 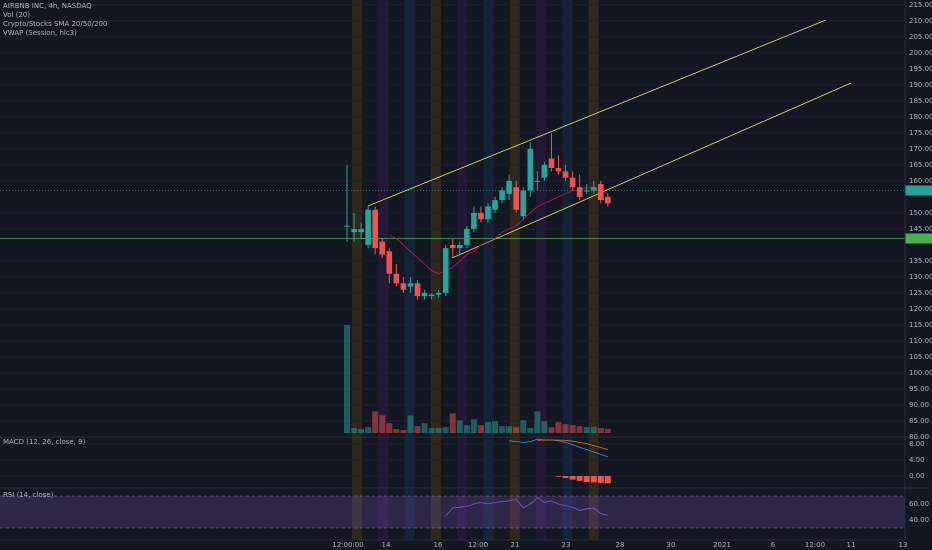 What do you see at coordinates (44, 442) in the screenshot?
I see `macd-title: MACD (12, 26, close, 9)` at bounding box center [44, 442].